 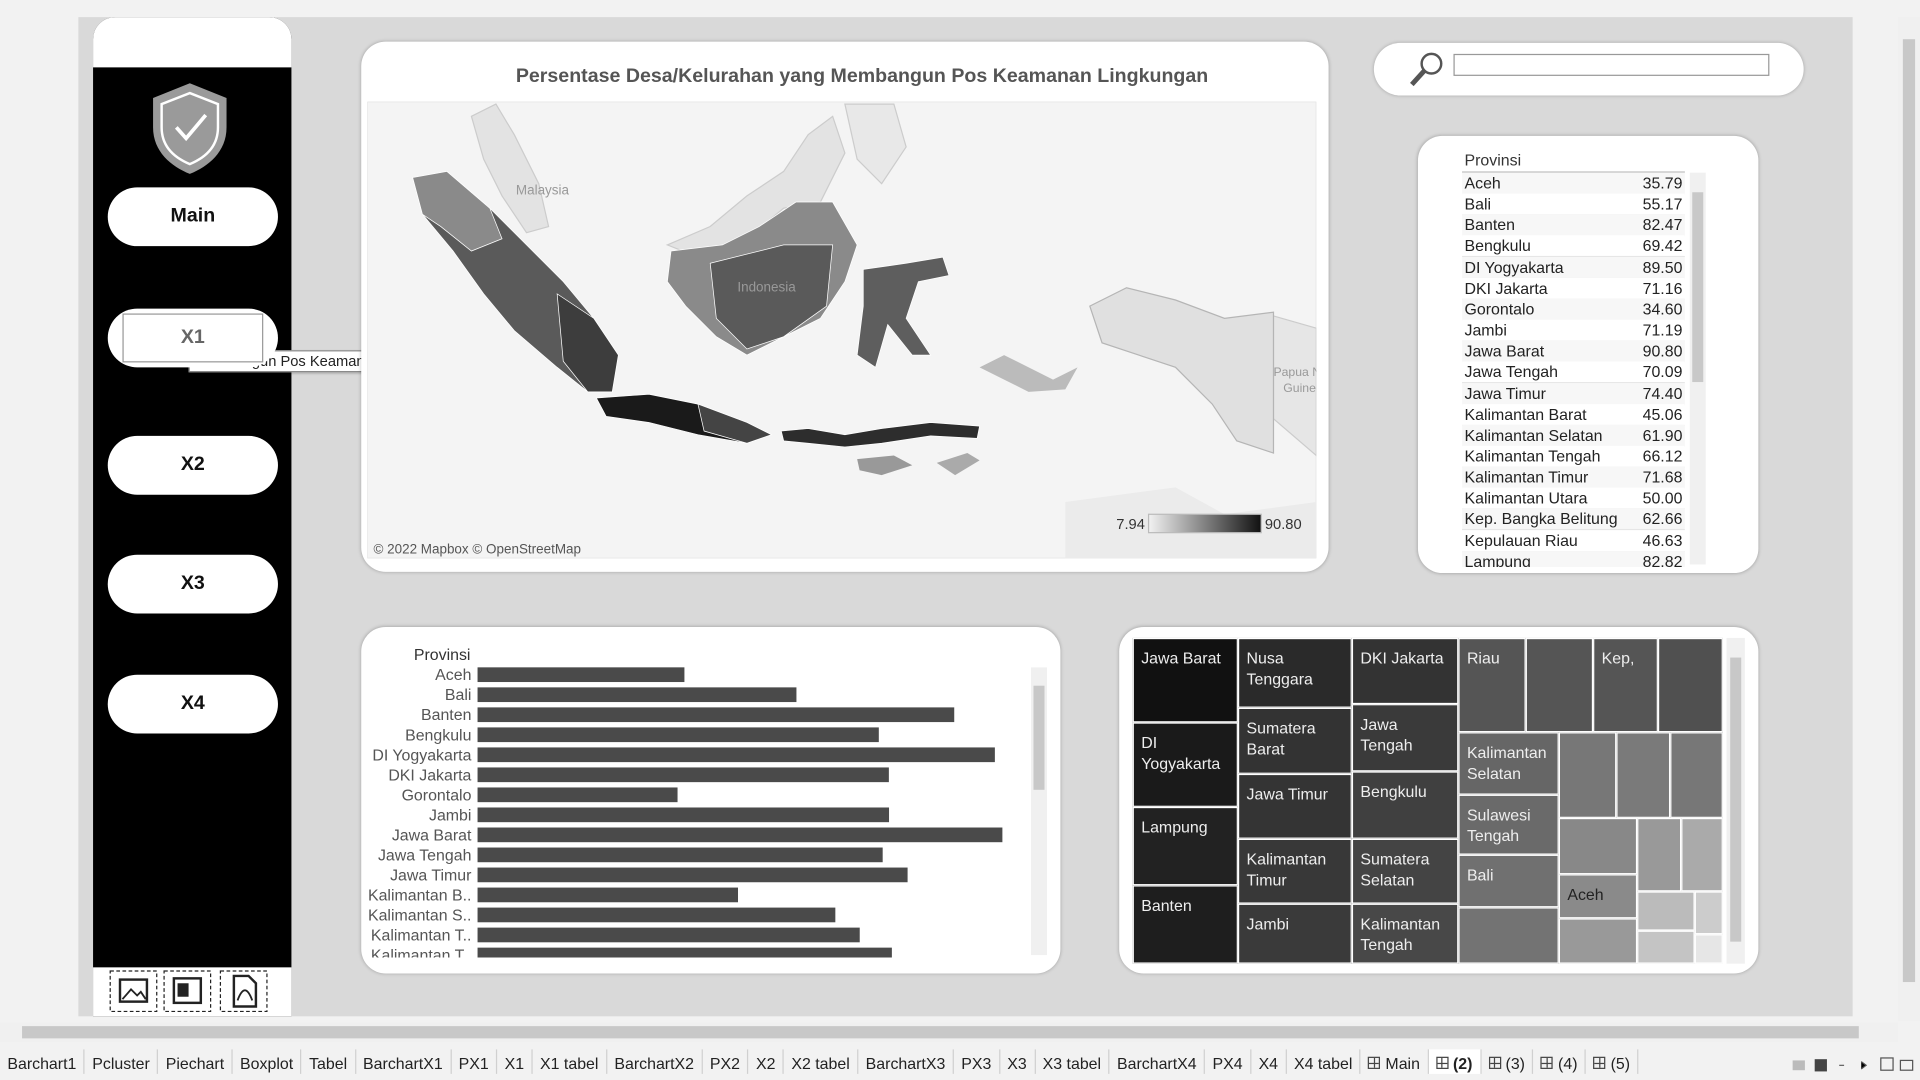 What do you see at coordinates (267, 1061) in the screenshot?
I see `sheet-tab: Boxplot` at bounding box center [267, 1061].